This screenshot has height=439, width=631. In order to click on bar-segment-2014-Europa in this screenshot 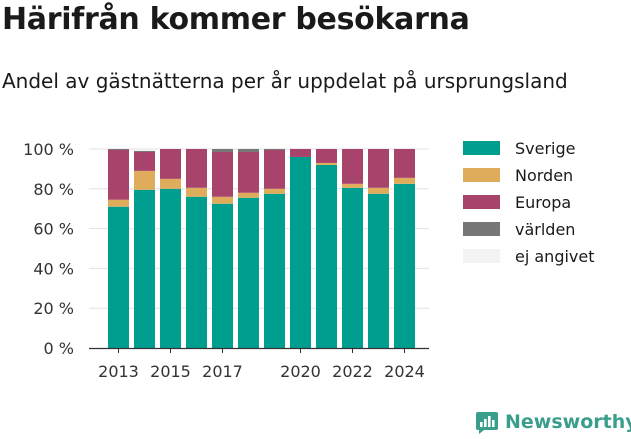, I will do `click(144, 161)`.